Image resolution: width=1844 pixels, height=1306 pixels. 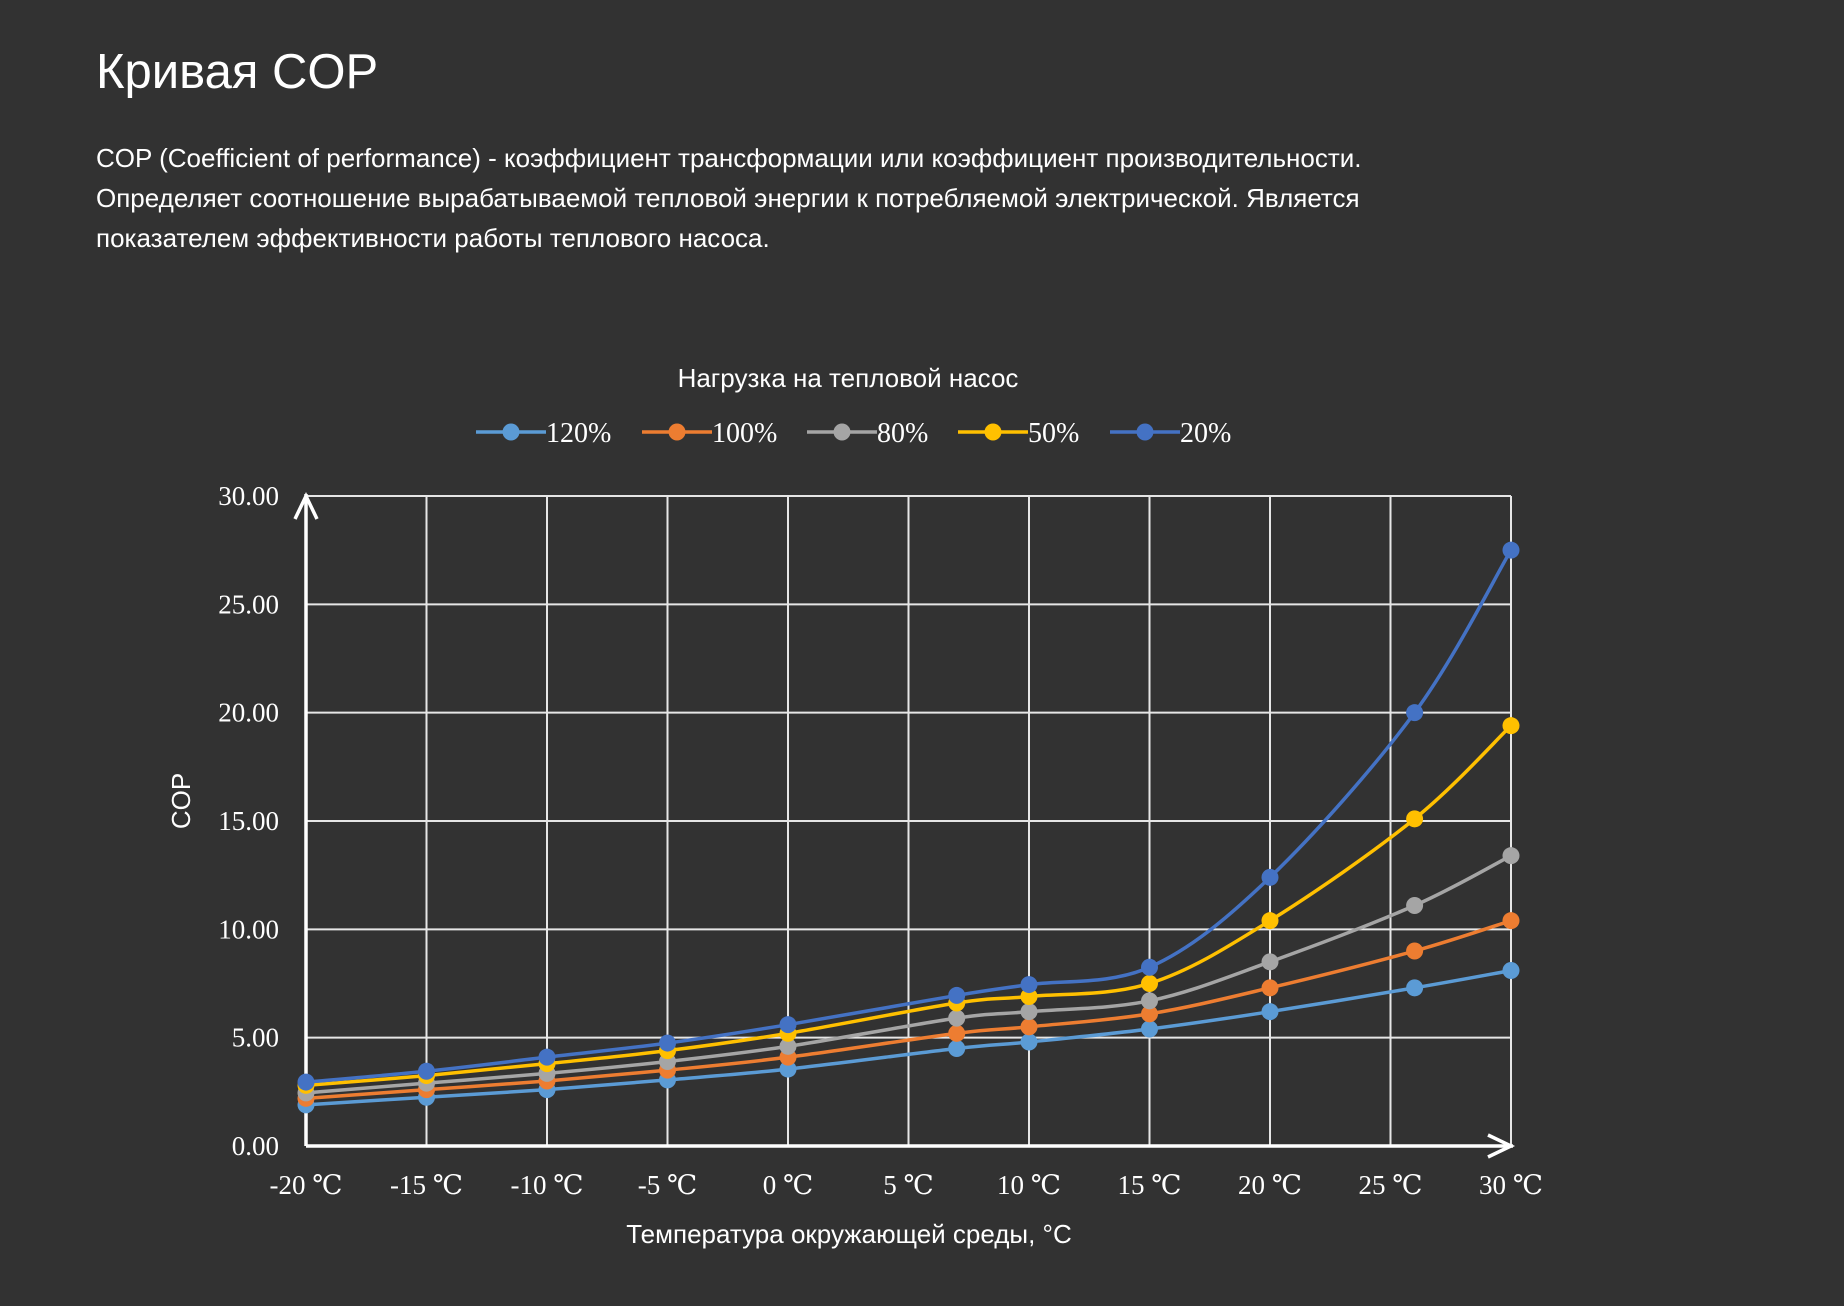 What do you see at coordinates (1205, 433) in the screenshot?
I see `legend-label: 20%` at bounding box center [1205, 433].